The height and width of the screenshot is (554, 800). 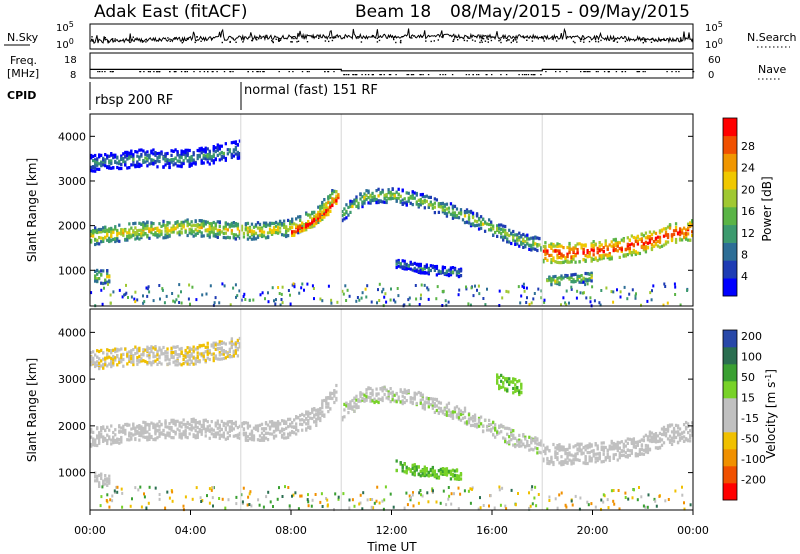 What do you see at coordinates (393, 12) in the screenshot?
I see `beam-label: Beam 18` at bounding box center [393, 12].